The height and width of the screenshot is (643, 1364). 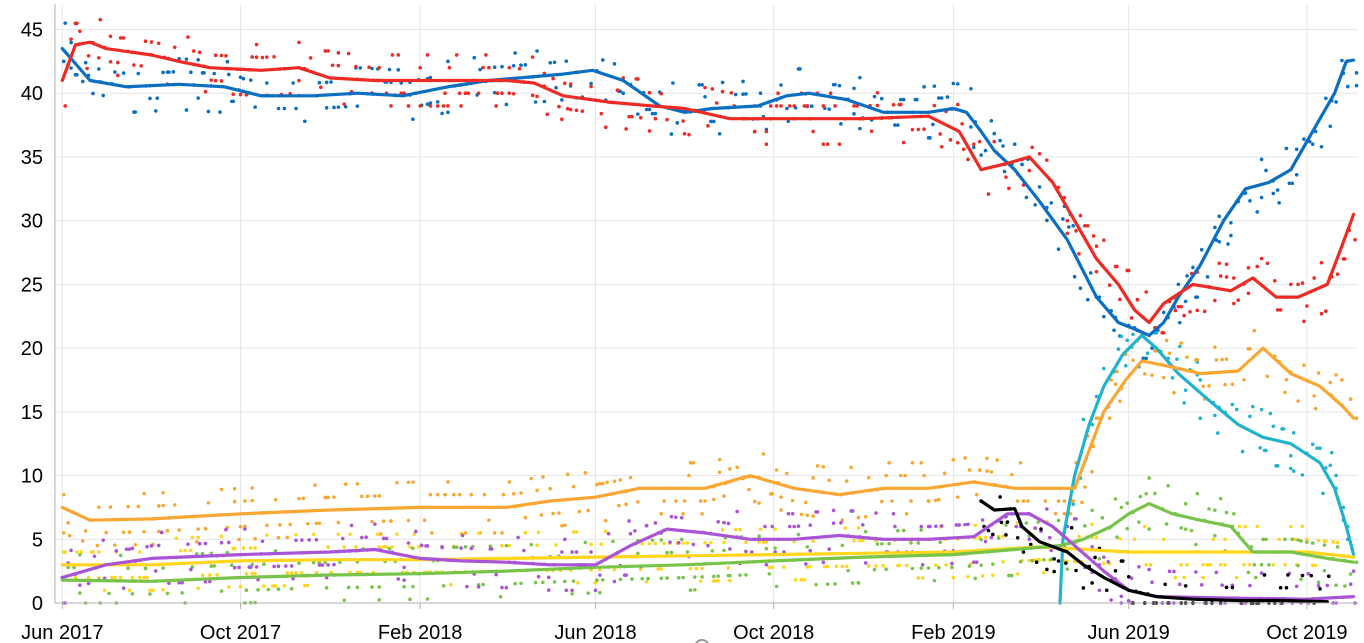 I want to click on x-tick-label: Feb 2019, so click(x=953, y=632).